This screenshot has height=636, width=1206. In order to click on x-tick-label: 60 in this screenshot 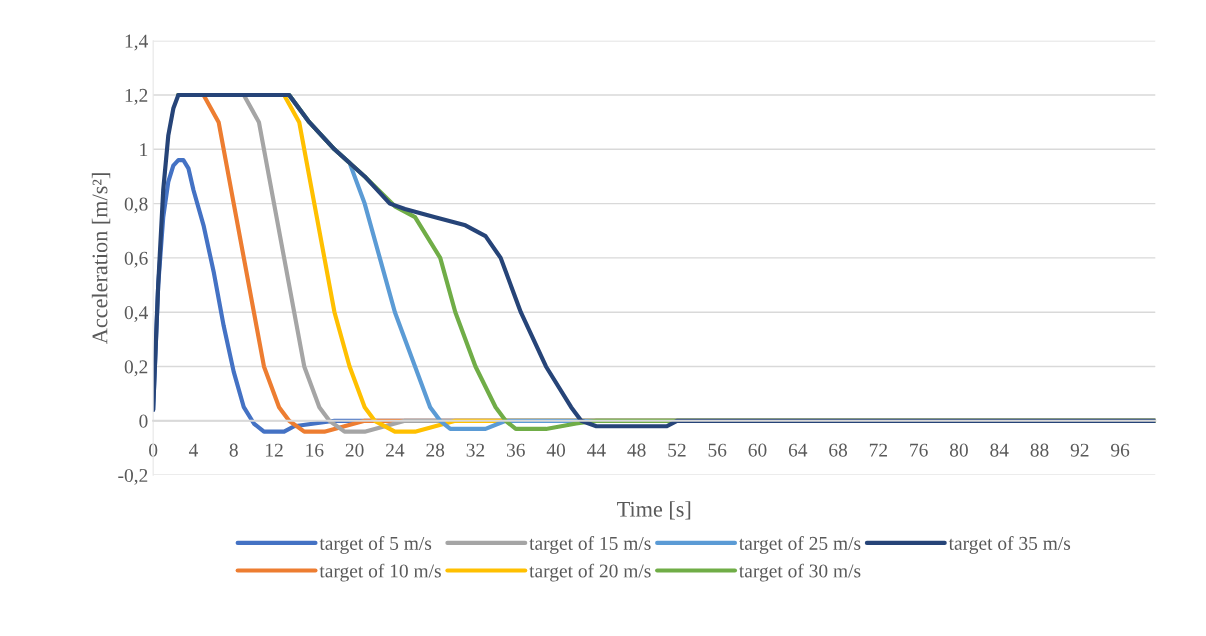, I will do `click(757, 450)`.